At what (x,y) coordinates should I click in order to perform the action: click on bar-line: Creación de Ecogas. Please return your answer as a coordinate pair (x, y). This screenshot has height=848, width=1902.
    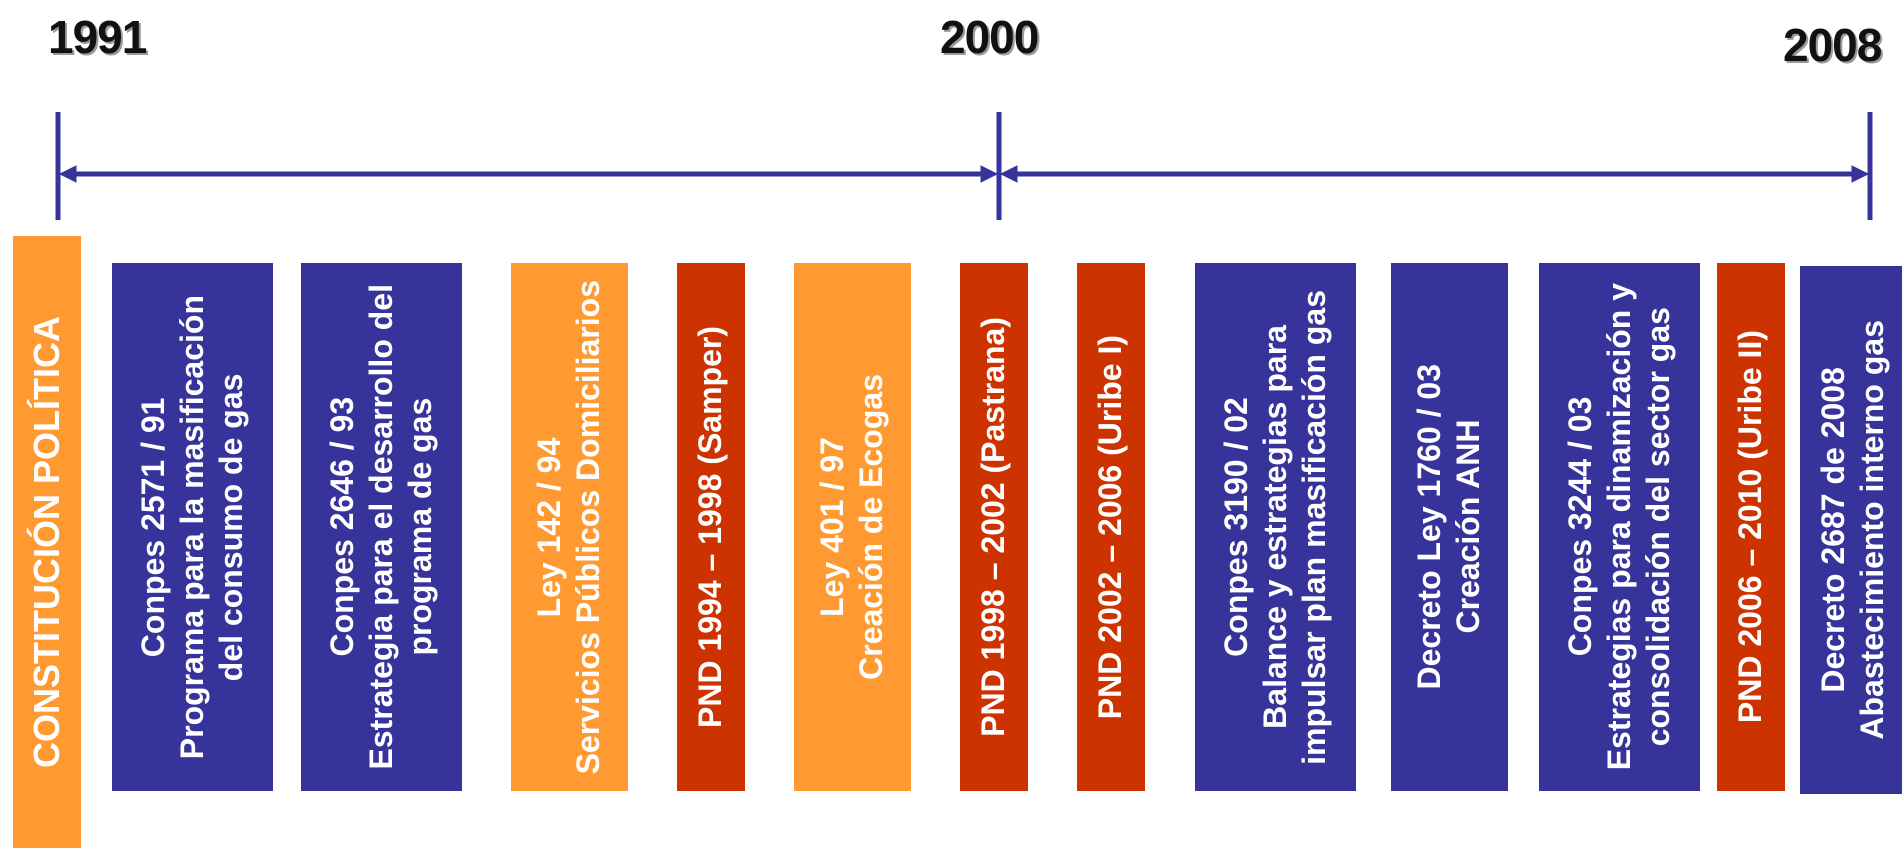
    Looking at the image, I should click on (871, 527).